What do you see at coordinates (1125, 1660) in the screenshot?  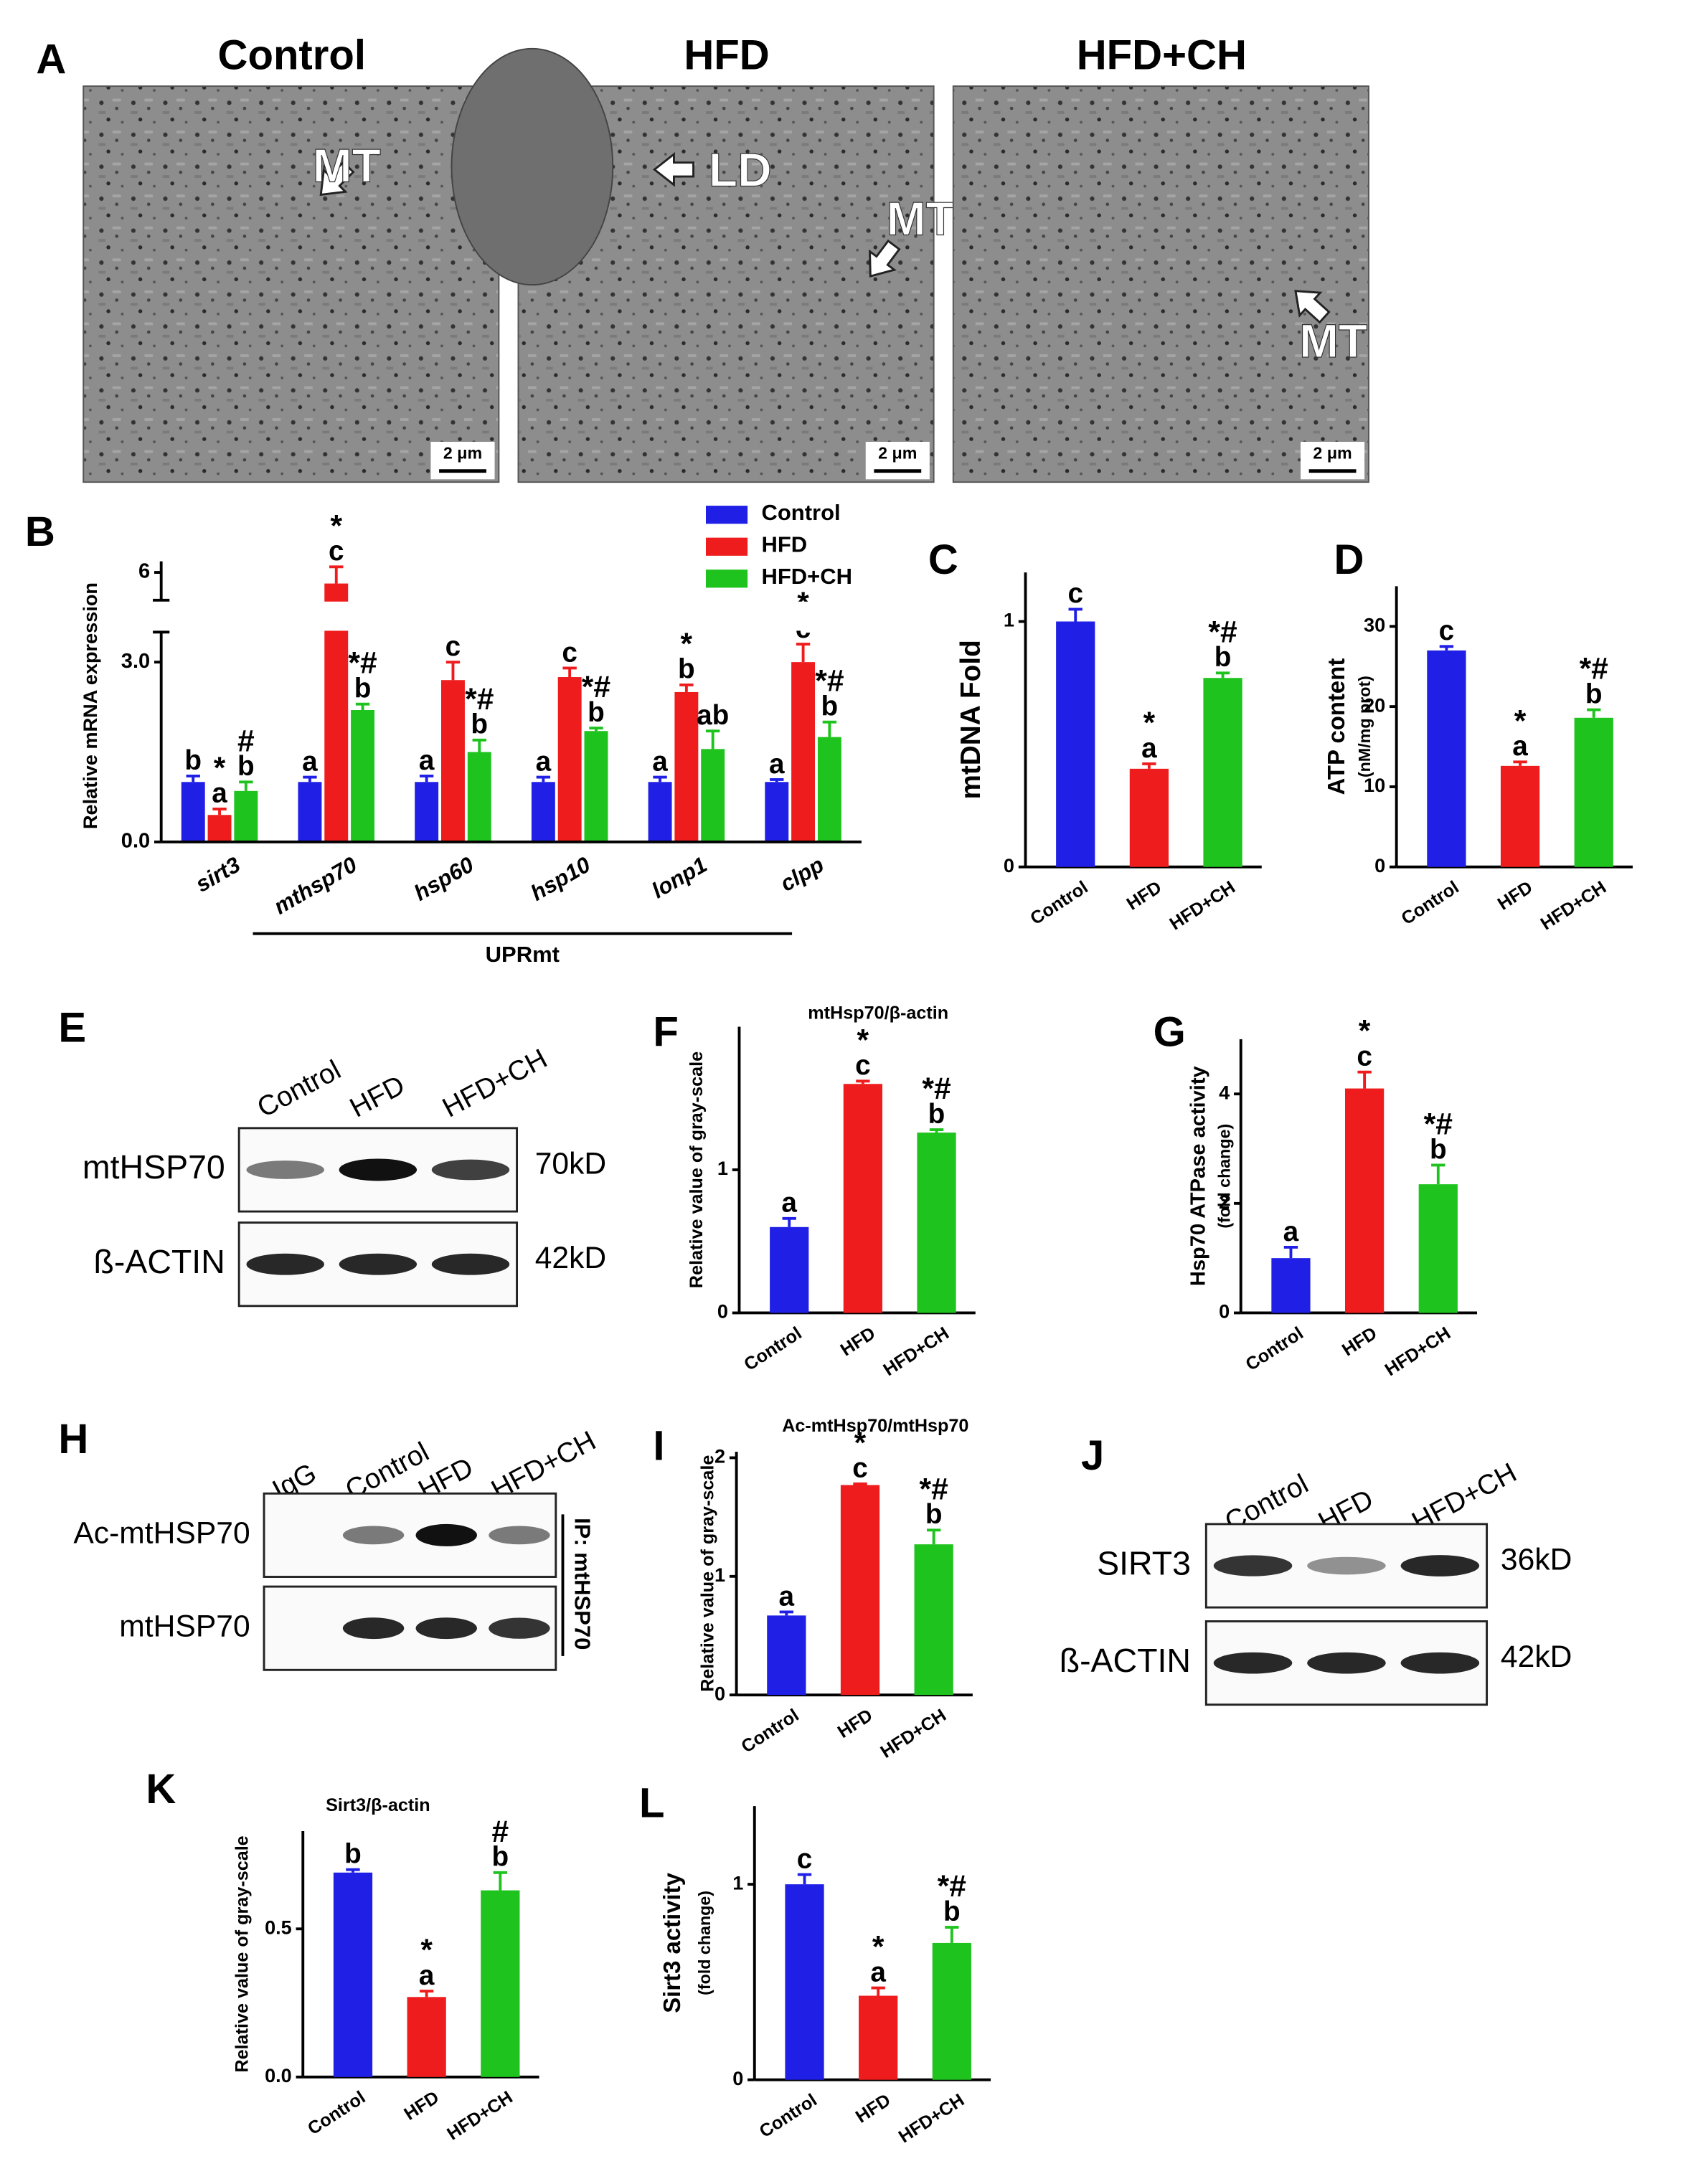 I see `row-label: ß-ACTIN` at bounding box center [1125, 1660].